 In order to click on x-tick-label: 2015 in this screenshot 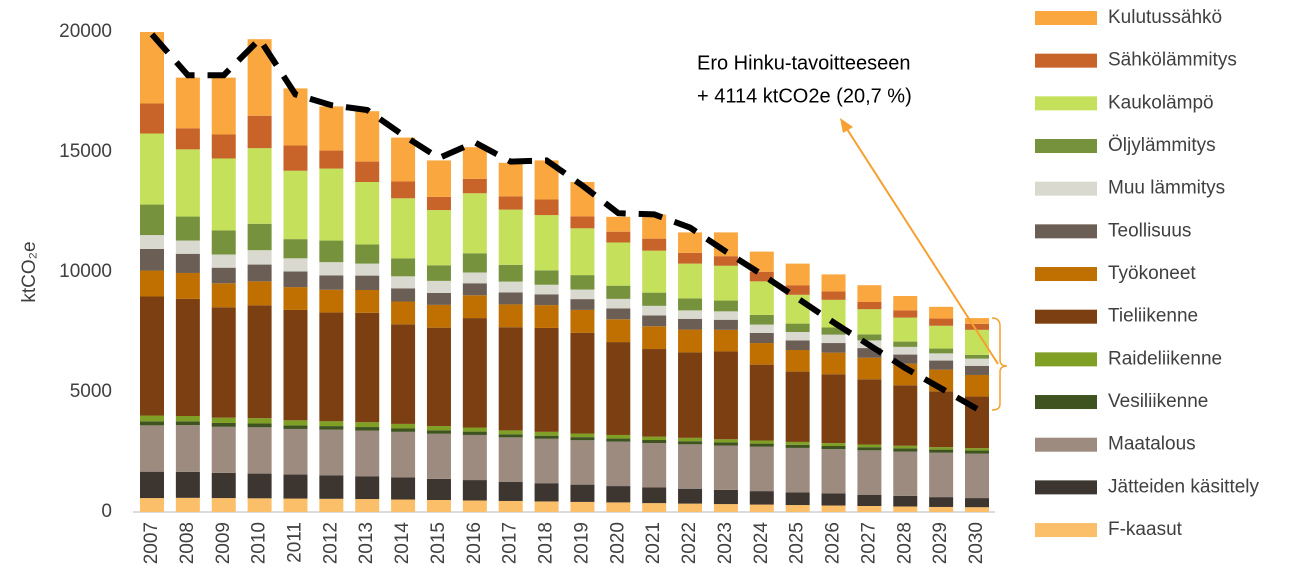, I will do `click(438, 543)`.